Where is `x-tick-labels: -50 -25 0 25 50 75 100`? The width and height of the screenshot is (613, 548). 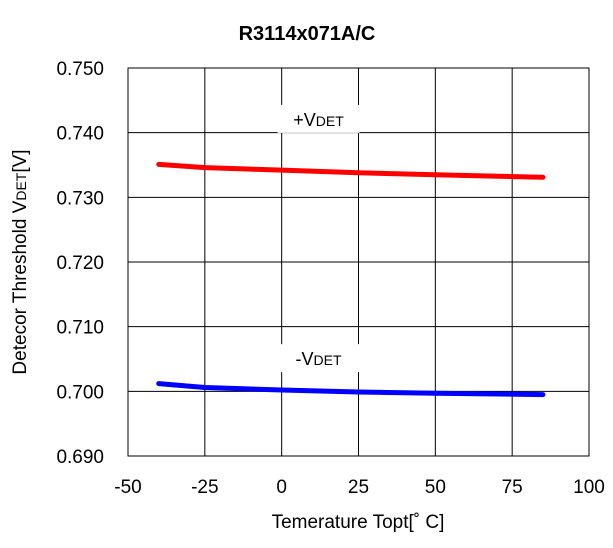
x-tick-labels: -50 -25 0 25 50 75 100 is located at coordinates (359, 487).